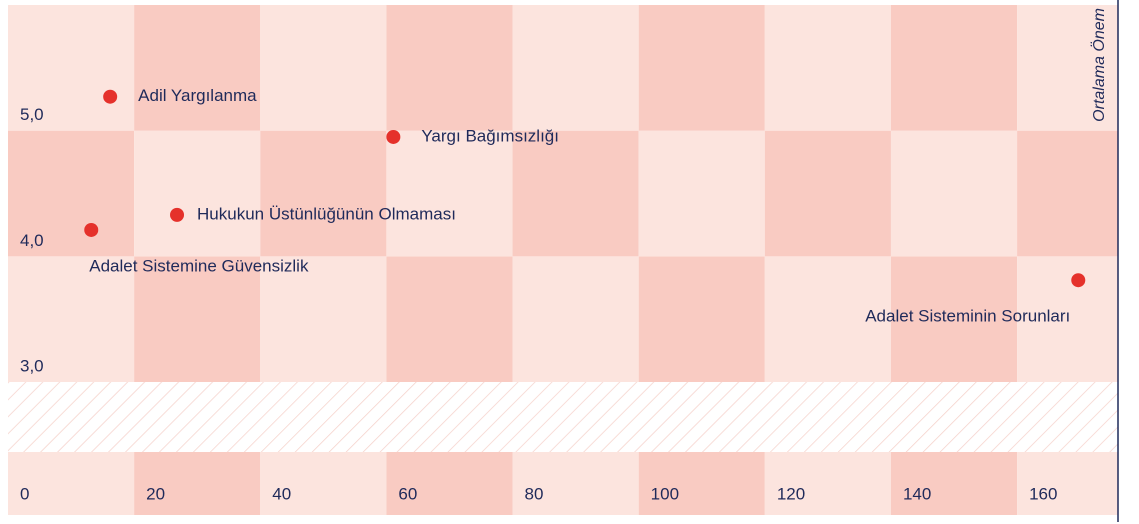  What do you see at coordinates (32, 114) in the screenshot?
I see `y-tick-label: 5,0` at bounding box center [32, 114].